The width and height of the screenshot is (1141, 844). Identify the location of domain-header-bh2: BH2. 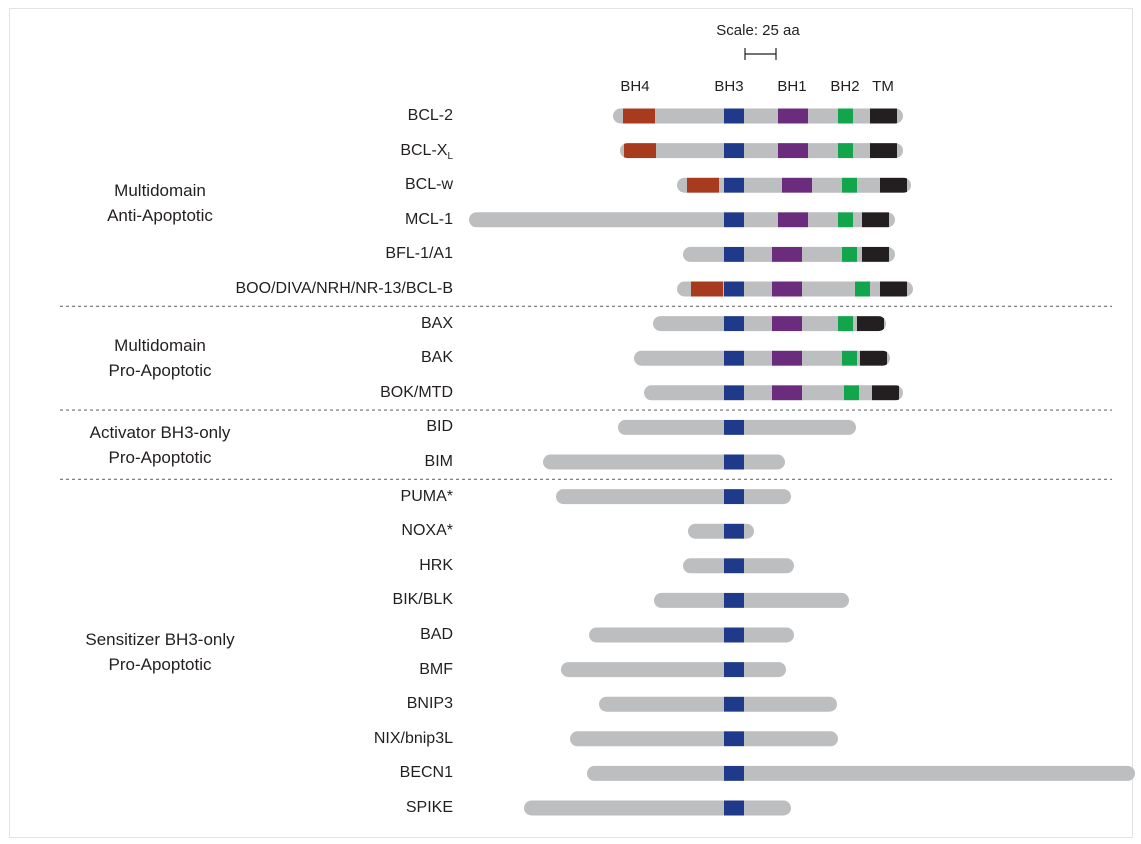
(845, 86).